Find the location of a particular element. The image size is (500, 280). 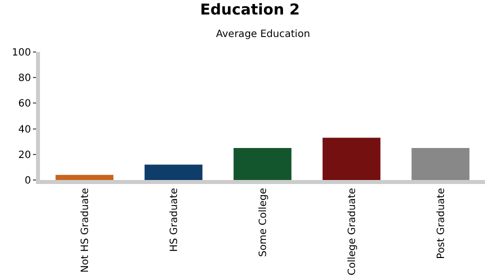

y-tick-label: 20 is located at coordinates (24, 155).